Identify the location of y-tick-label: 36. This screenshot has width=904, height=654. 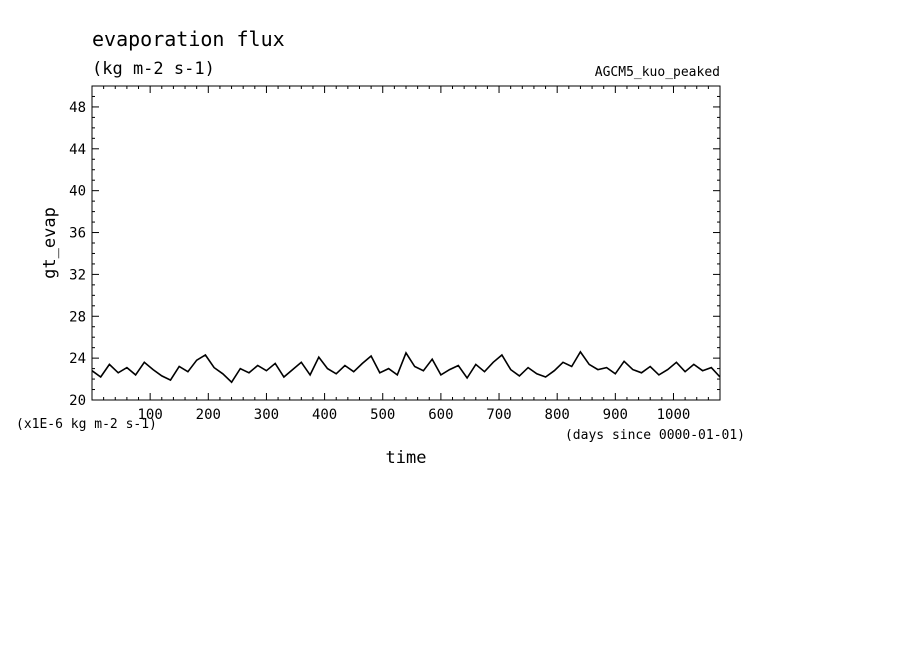
(77, 234).